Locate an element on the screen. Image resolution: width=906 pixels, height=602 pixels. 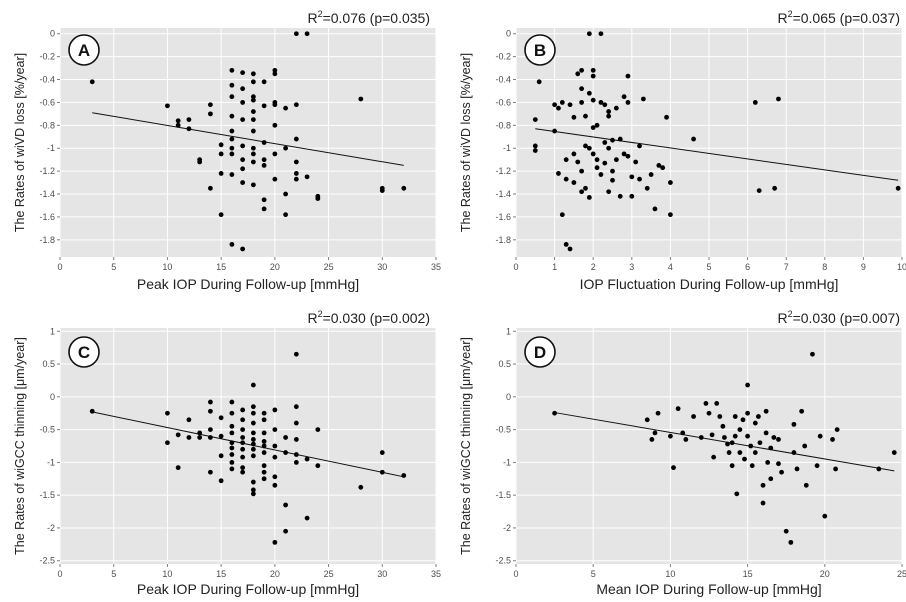
x-tick-label: 10 is located at coordinates (670, 574).